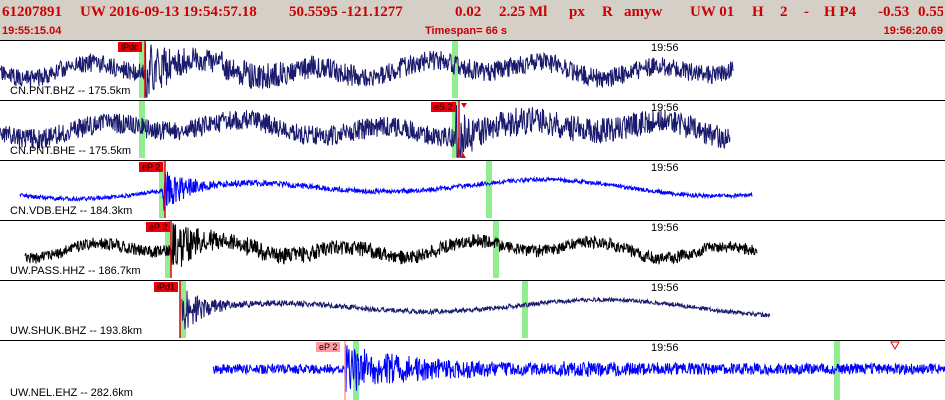 The width and height of the screenshot is (945, 400). I want to click on quality-hp: H P4, so click(840, 12).